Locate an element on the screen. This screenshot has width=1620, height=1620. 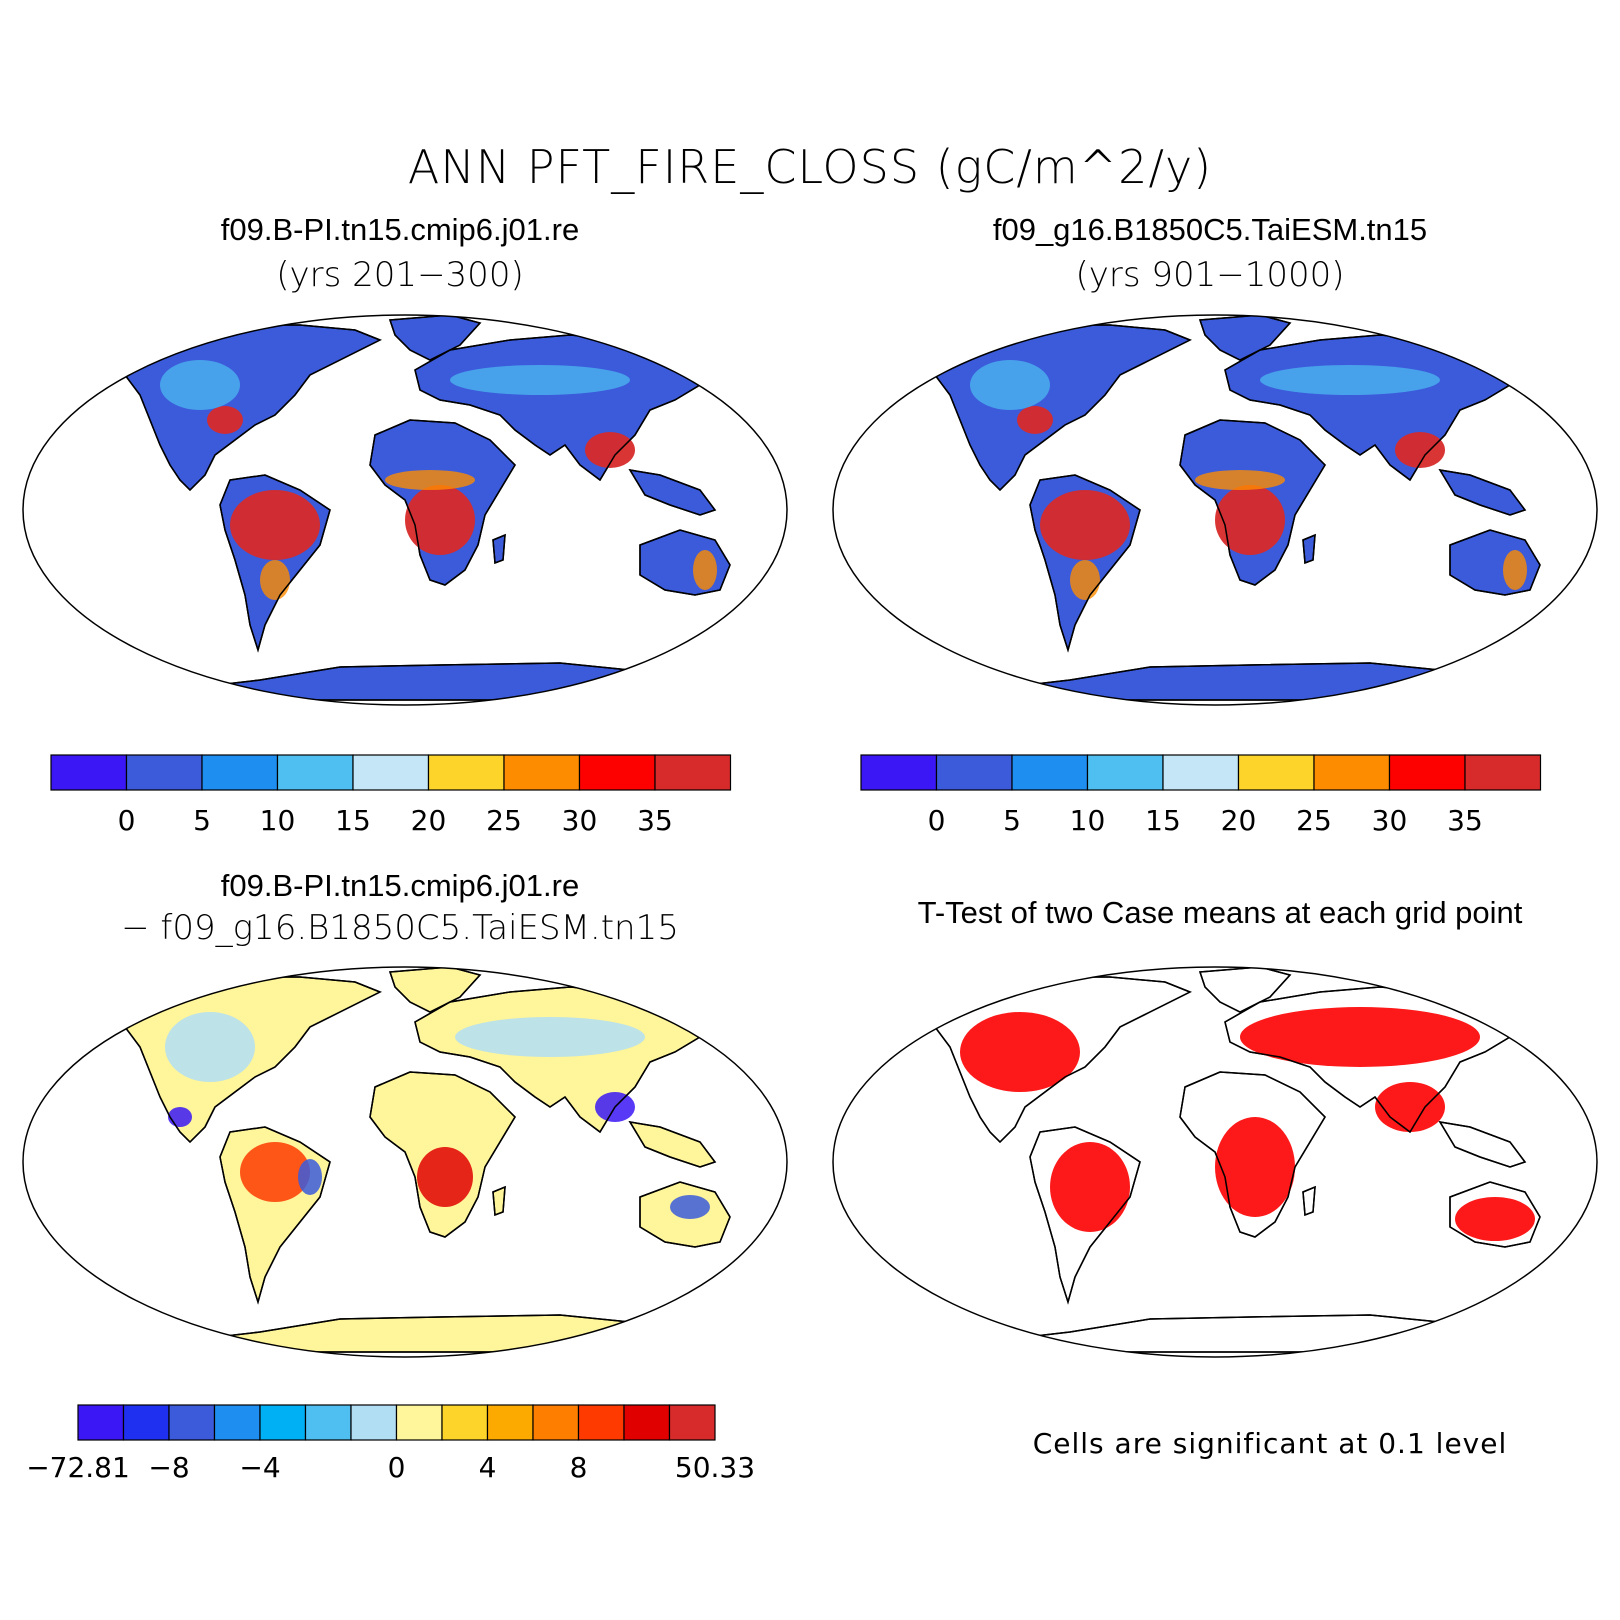
map-case1 is located at coordinates (405, 510).